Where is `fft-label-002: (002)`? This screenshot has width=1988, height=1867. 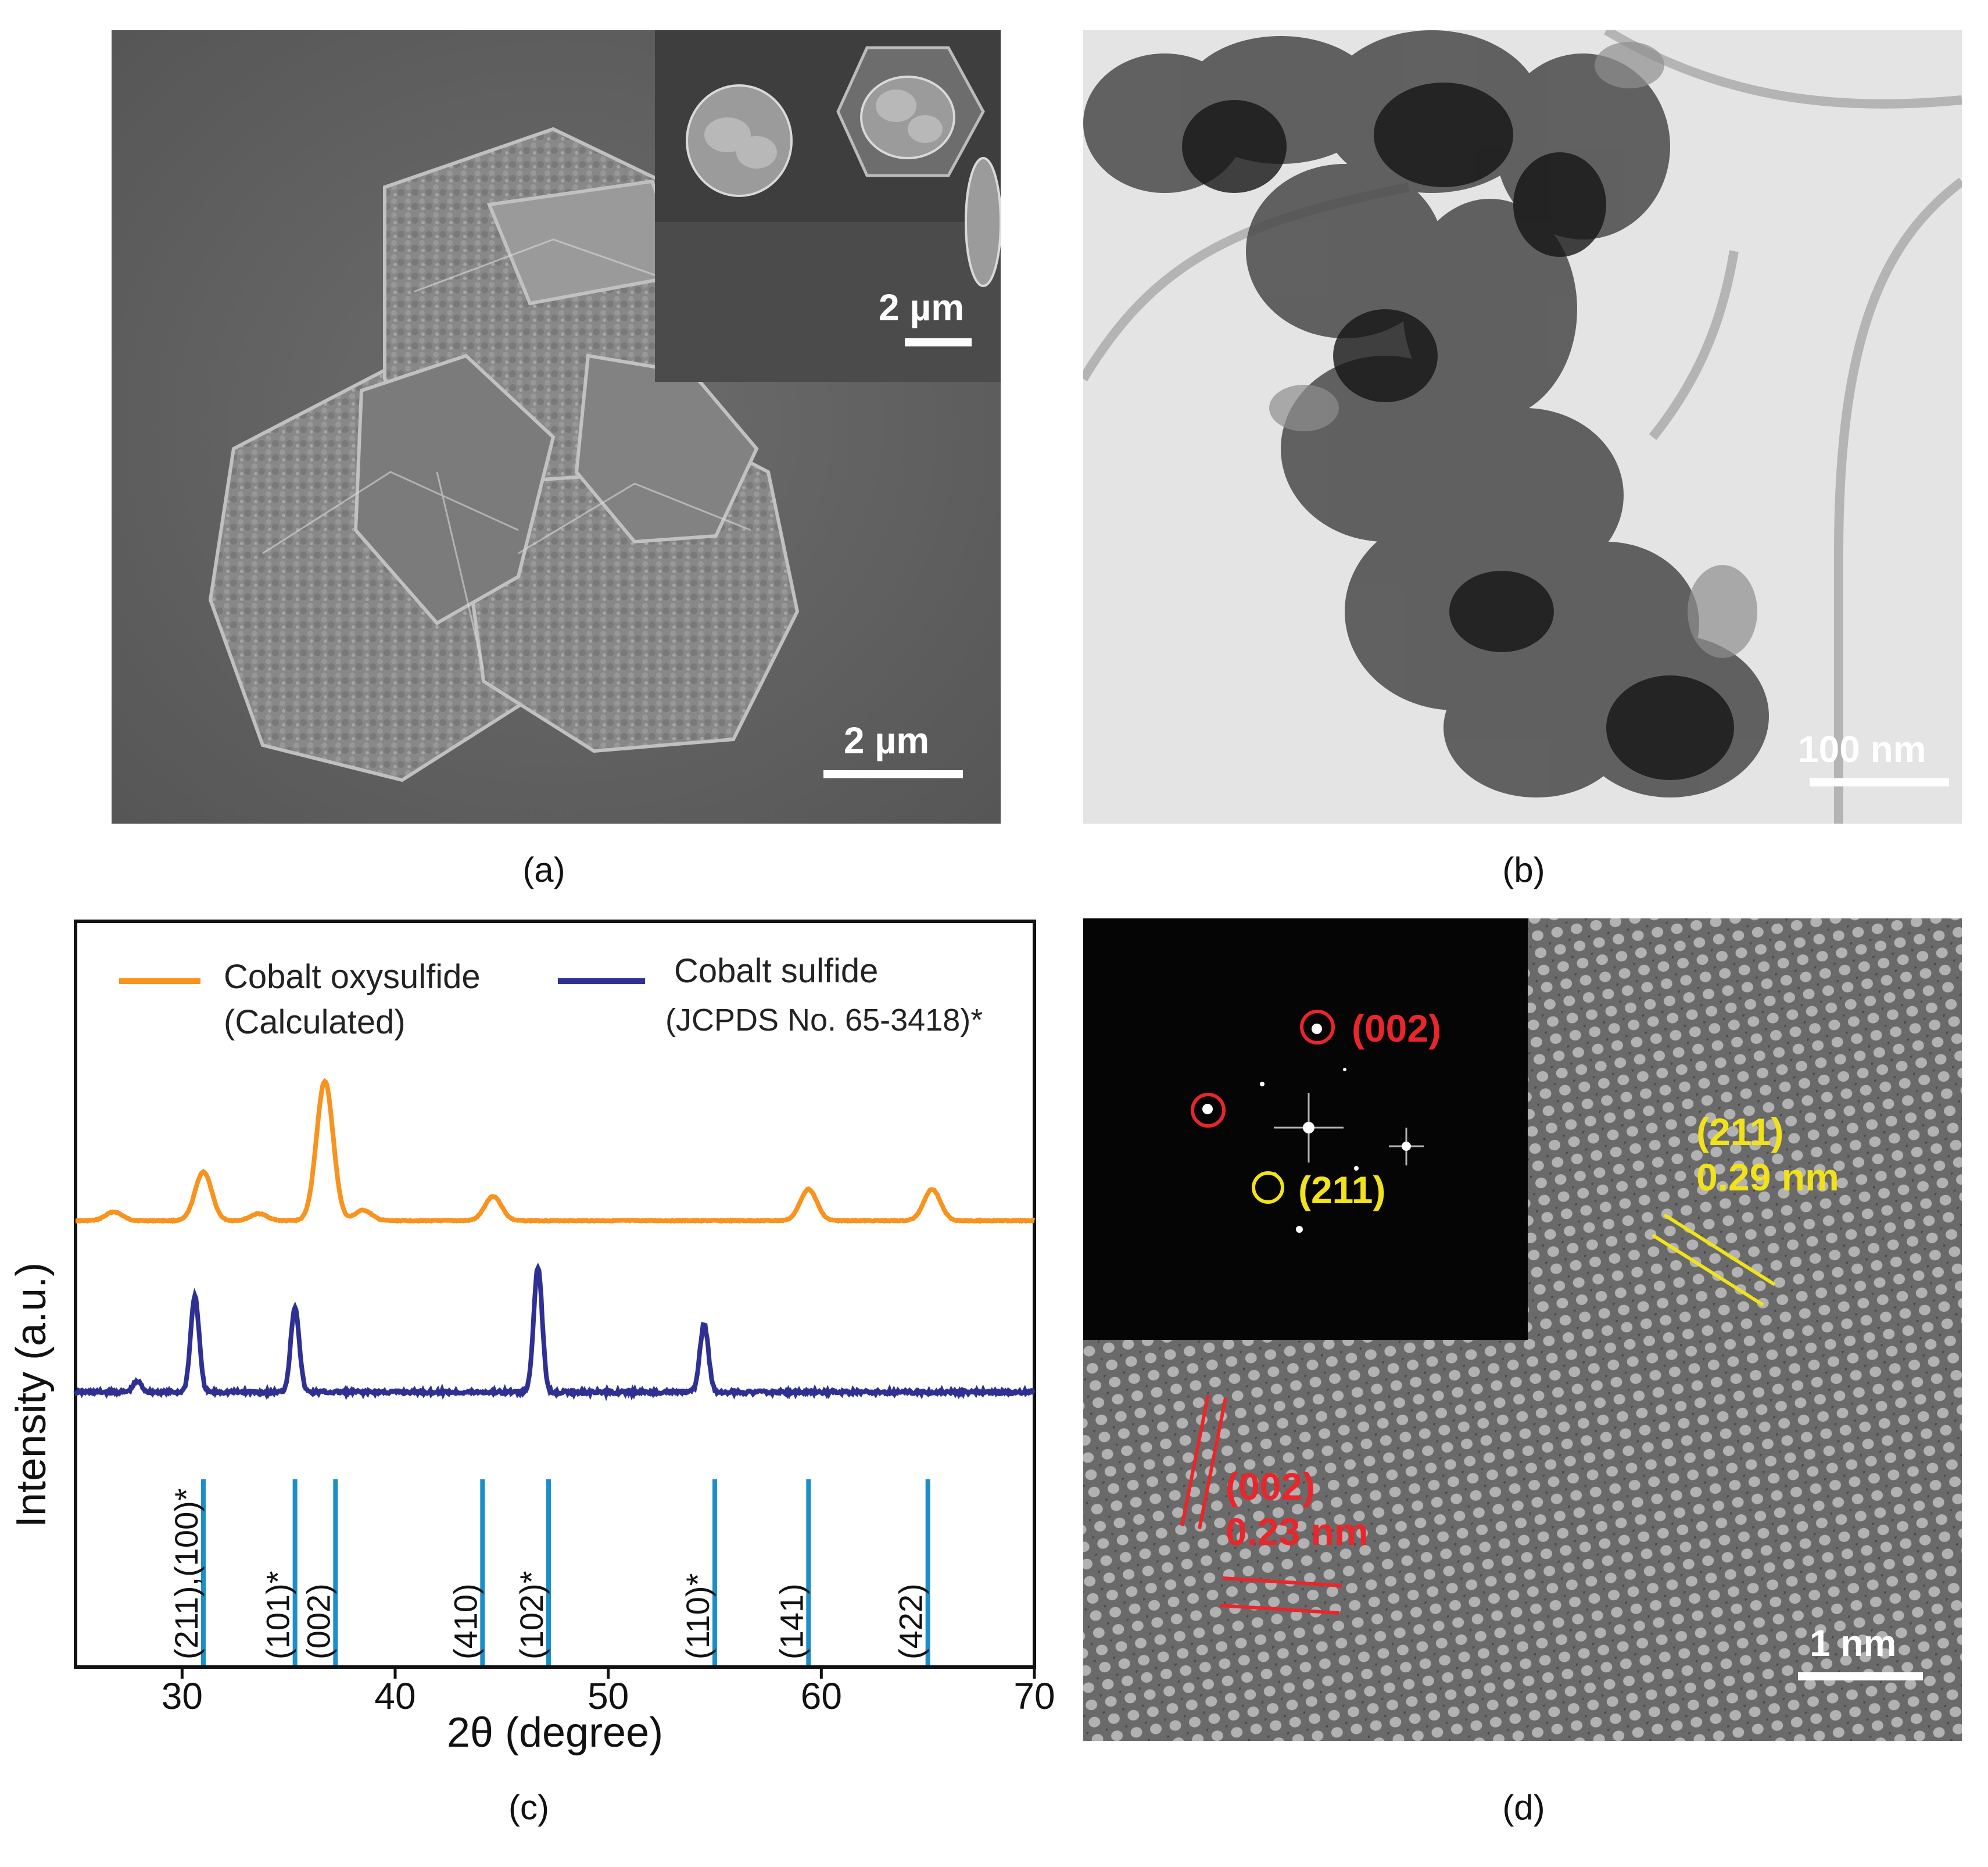
fft-label-002: (002) is located at coordinates (1397, 1028).